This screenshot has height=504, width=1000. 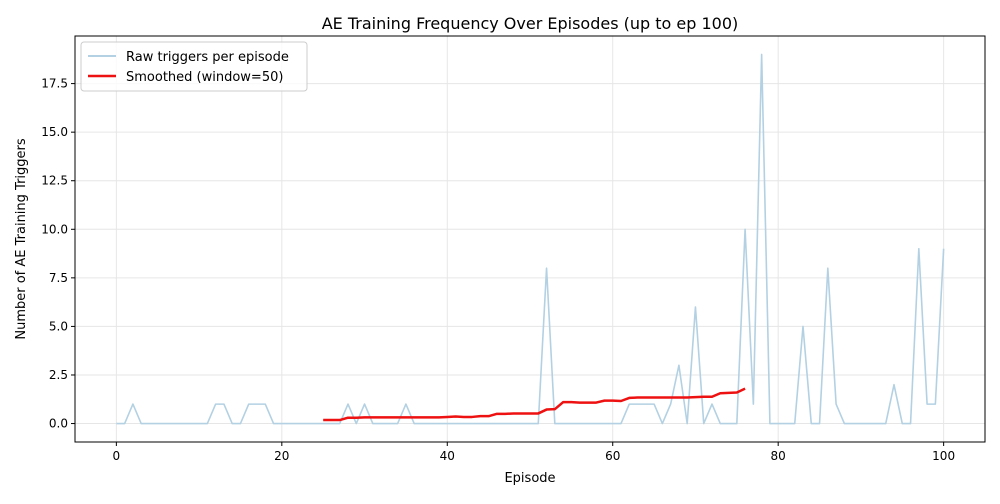 I want to click on x-tick-label: 60, so click(x=612, y=456).